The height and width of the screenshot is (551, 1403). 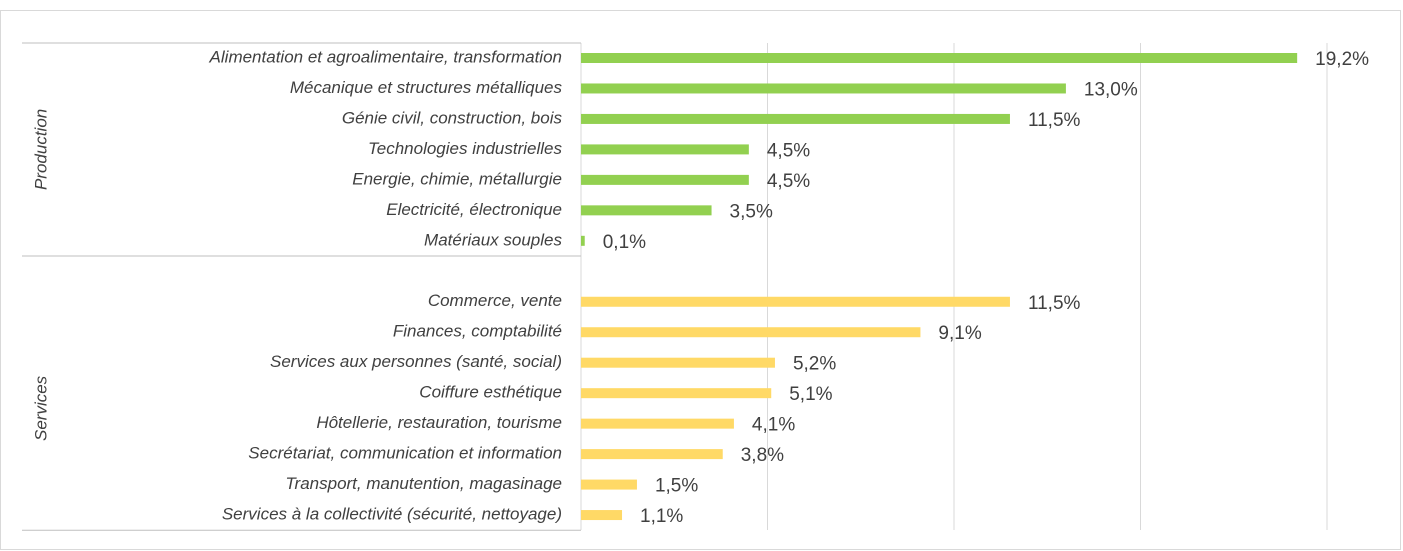 I want to click on category-label: Finances, comptabilité, so click(x=477, y=331).